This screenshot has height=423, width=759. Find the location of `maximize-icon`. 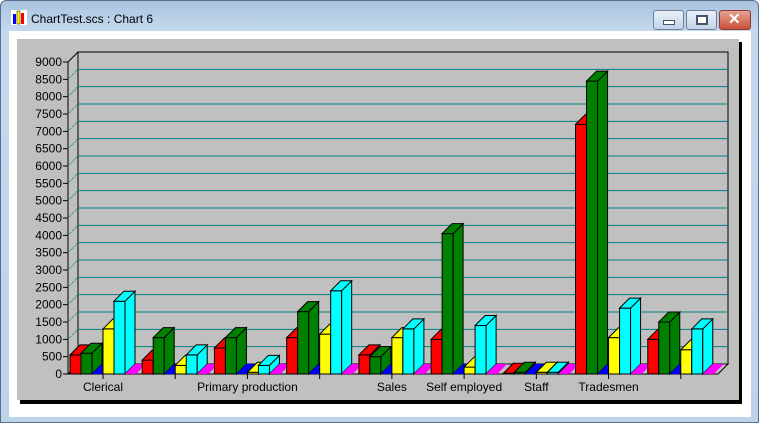

maximize-icon is located at coordinates (702, 20).